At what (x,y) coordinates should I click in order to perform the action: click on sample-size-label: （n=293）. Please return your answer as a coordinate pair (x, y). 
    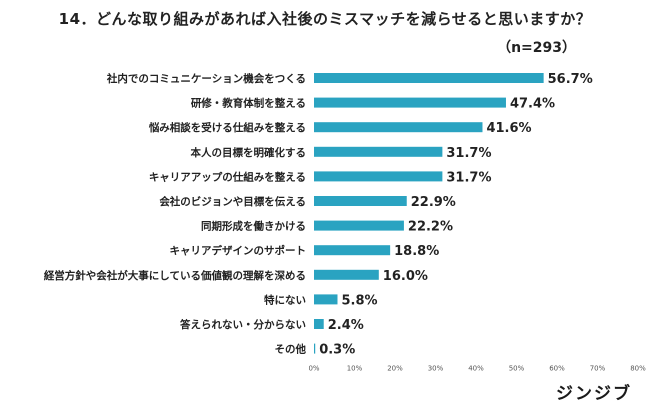
    Looking at the image, I should click on (536, 48).